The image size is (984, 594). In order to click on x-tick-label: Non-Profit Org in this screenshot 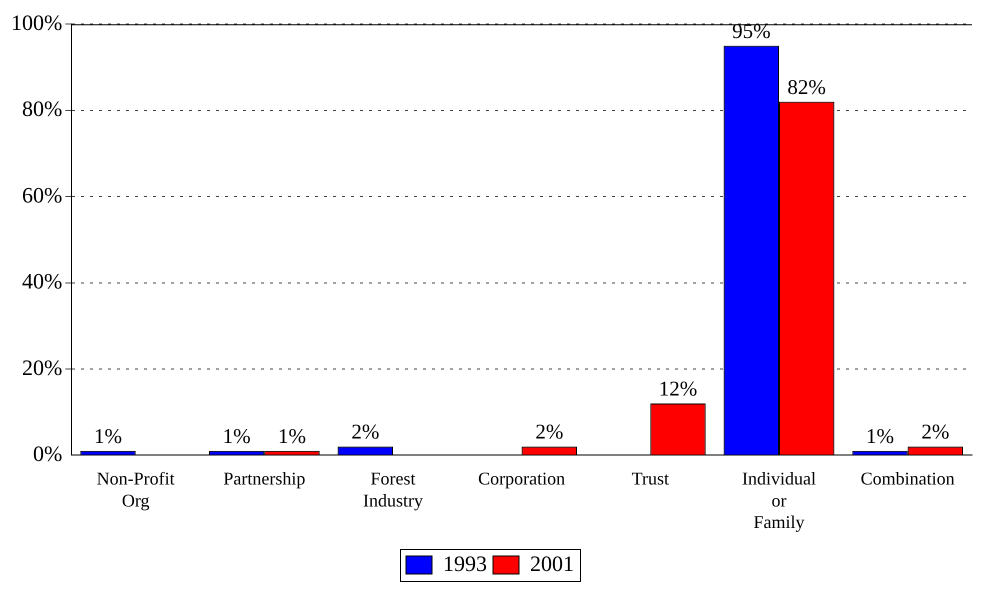, I will do `click(135, 489)`.